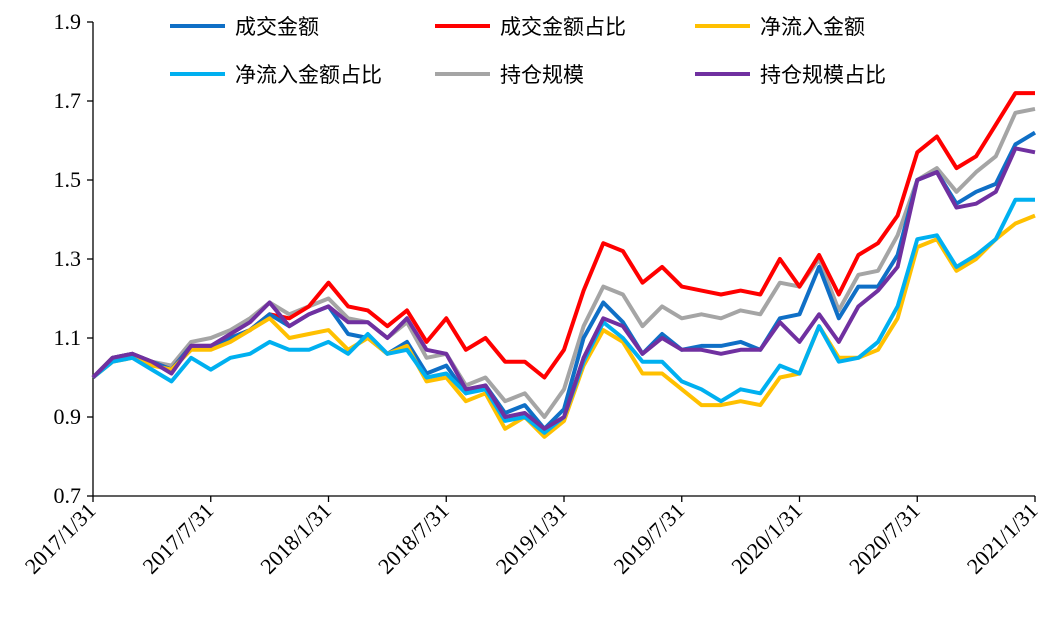 The image size is (1056, 621). I want to click on x-tick-label: 2019/7/31, so click(649, 538).